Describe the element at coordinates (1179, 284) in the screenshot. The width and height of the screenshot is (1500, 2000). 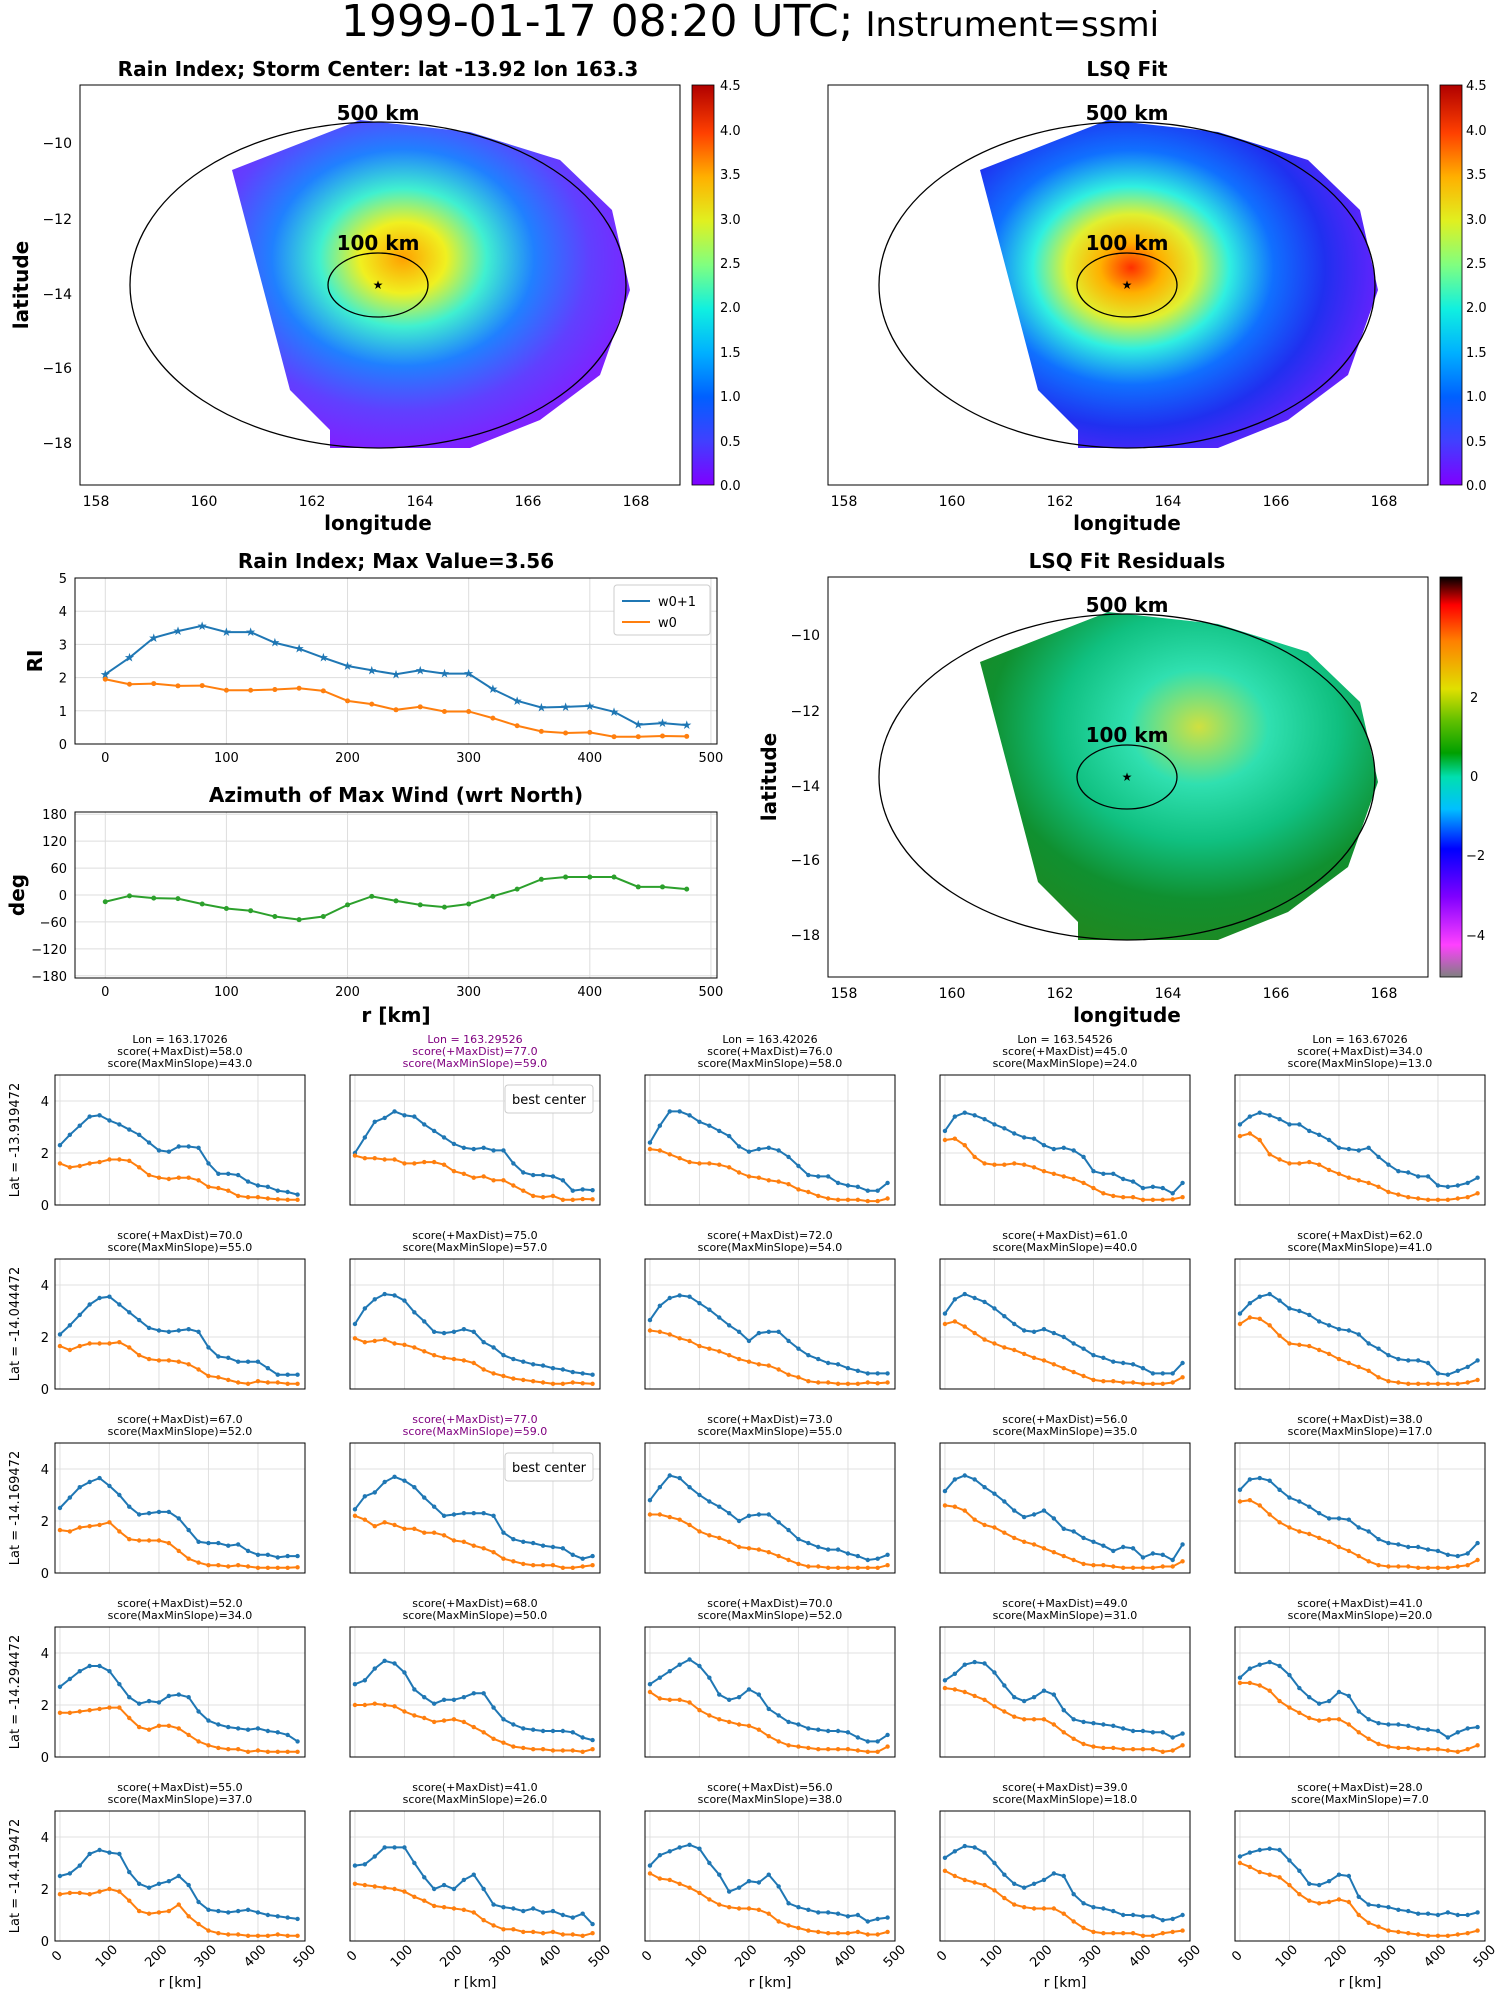
I see `lsq-fit-field` at that location.